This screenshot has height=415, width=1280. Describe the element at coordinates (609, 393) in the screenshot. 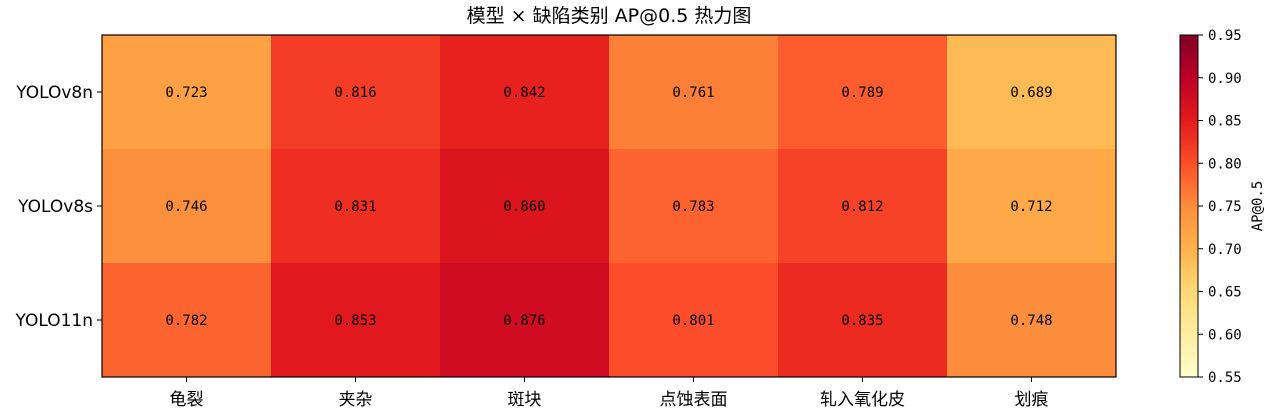

I see `column-tick-labels: 龟裂 夹杂 斑块 点蚀表面 轧入氧化皮 划痕` at that location.